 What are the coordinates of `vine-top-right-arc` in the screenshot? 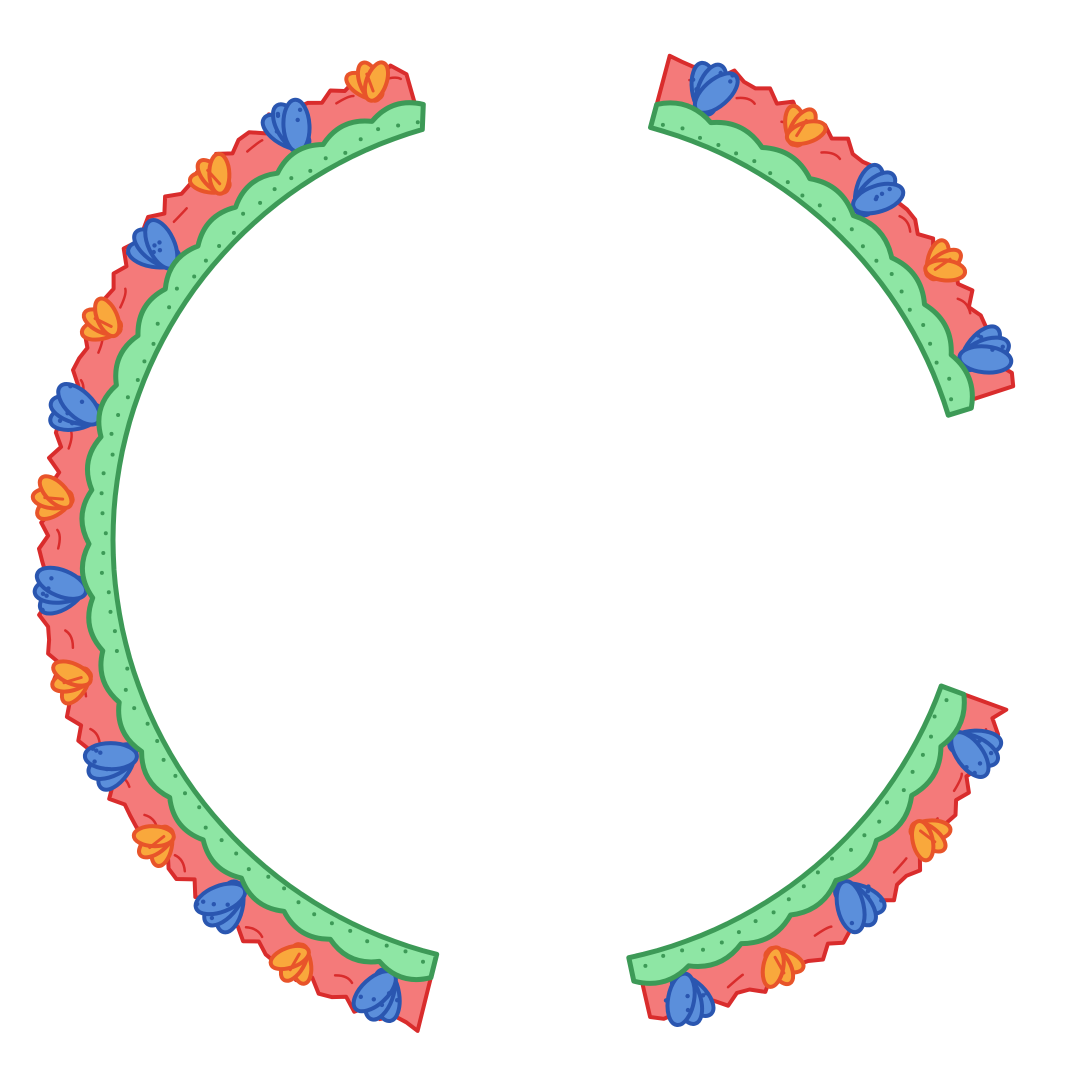 It's located at (811, 259).